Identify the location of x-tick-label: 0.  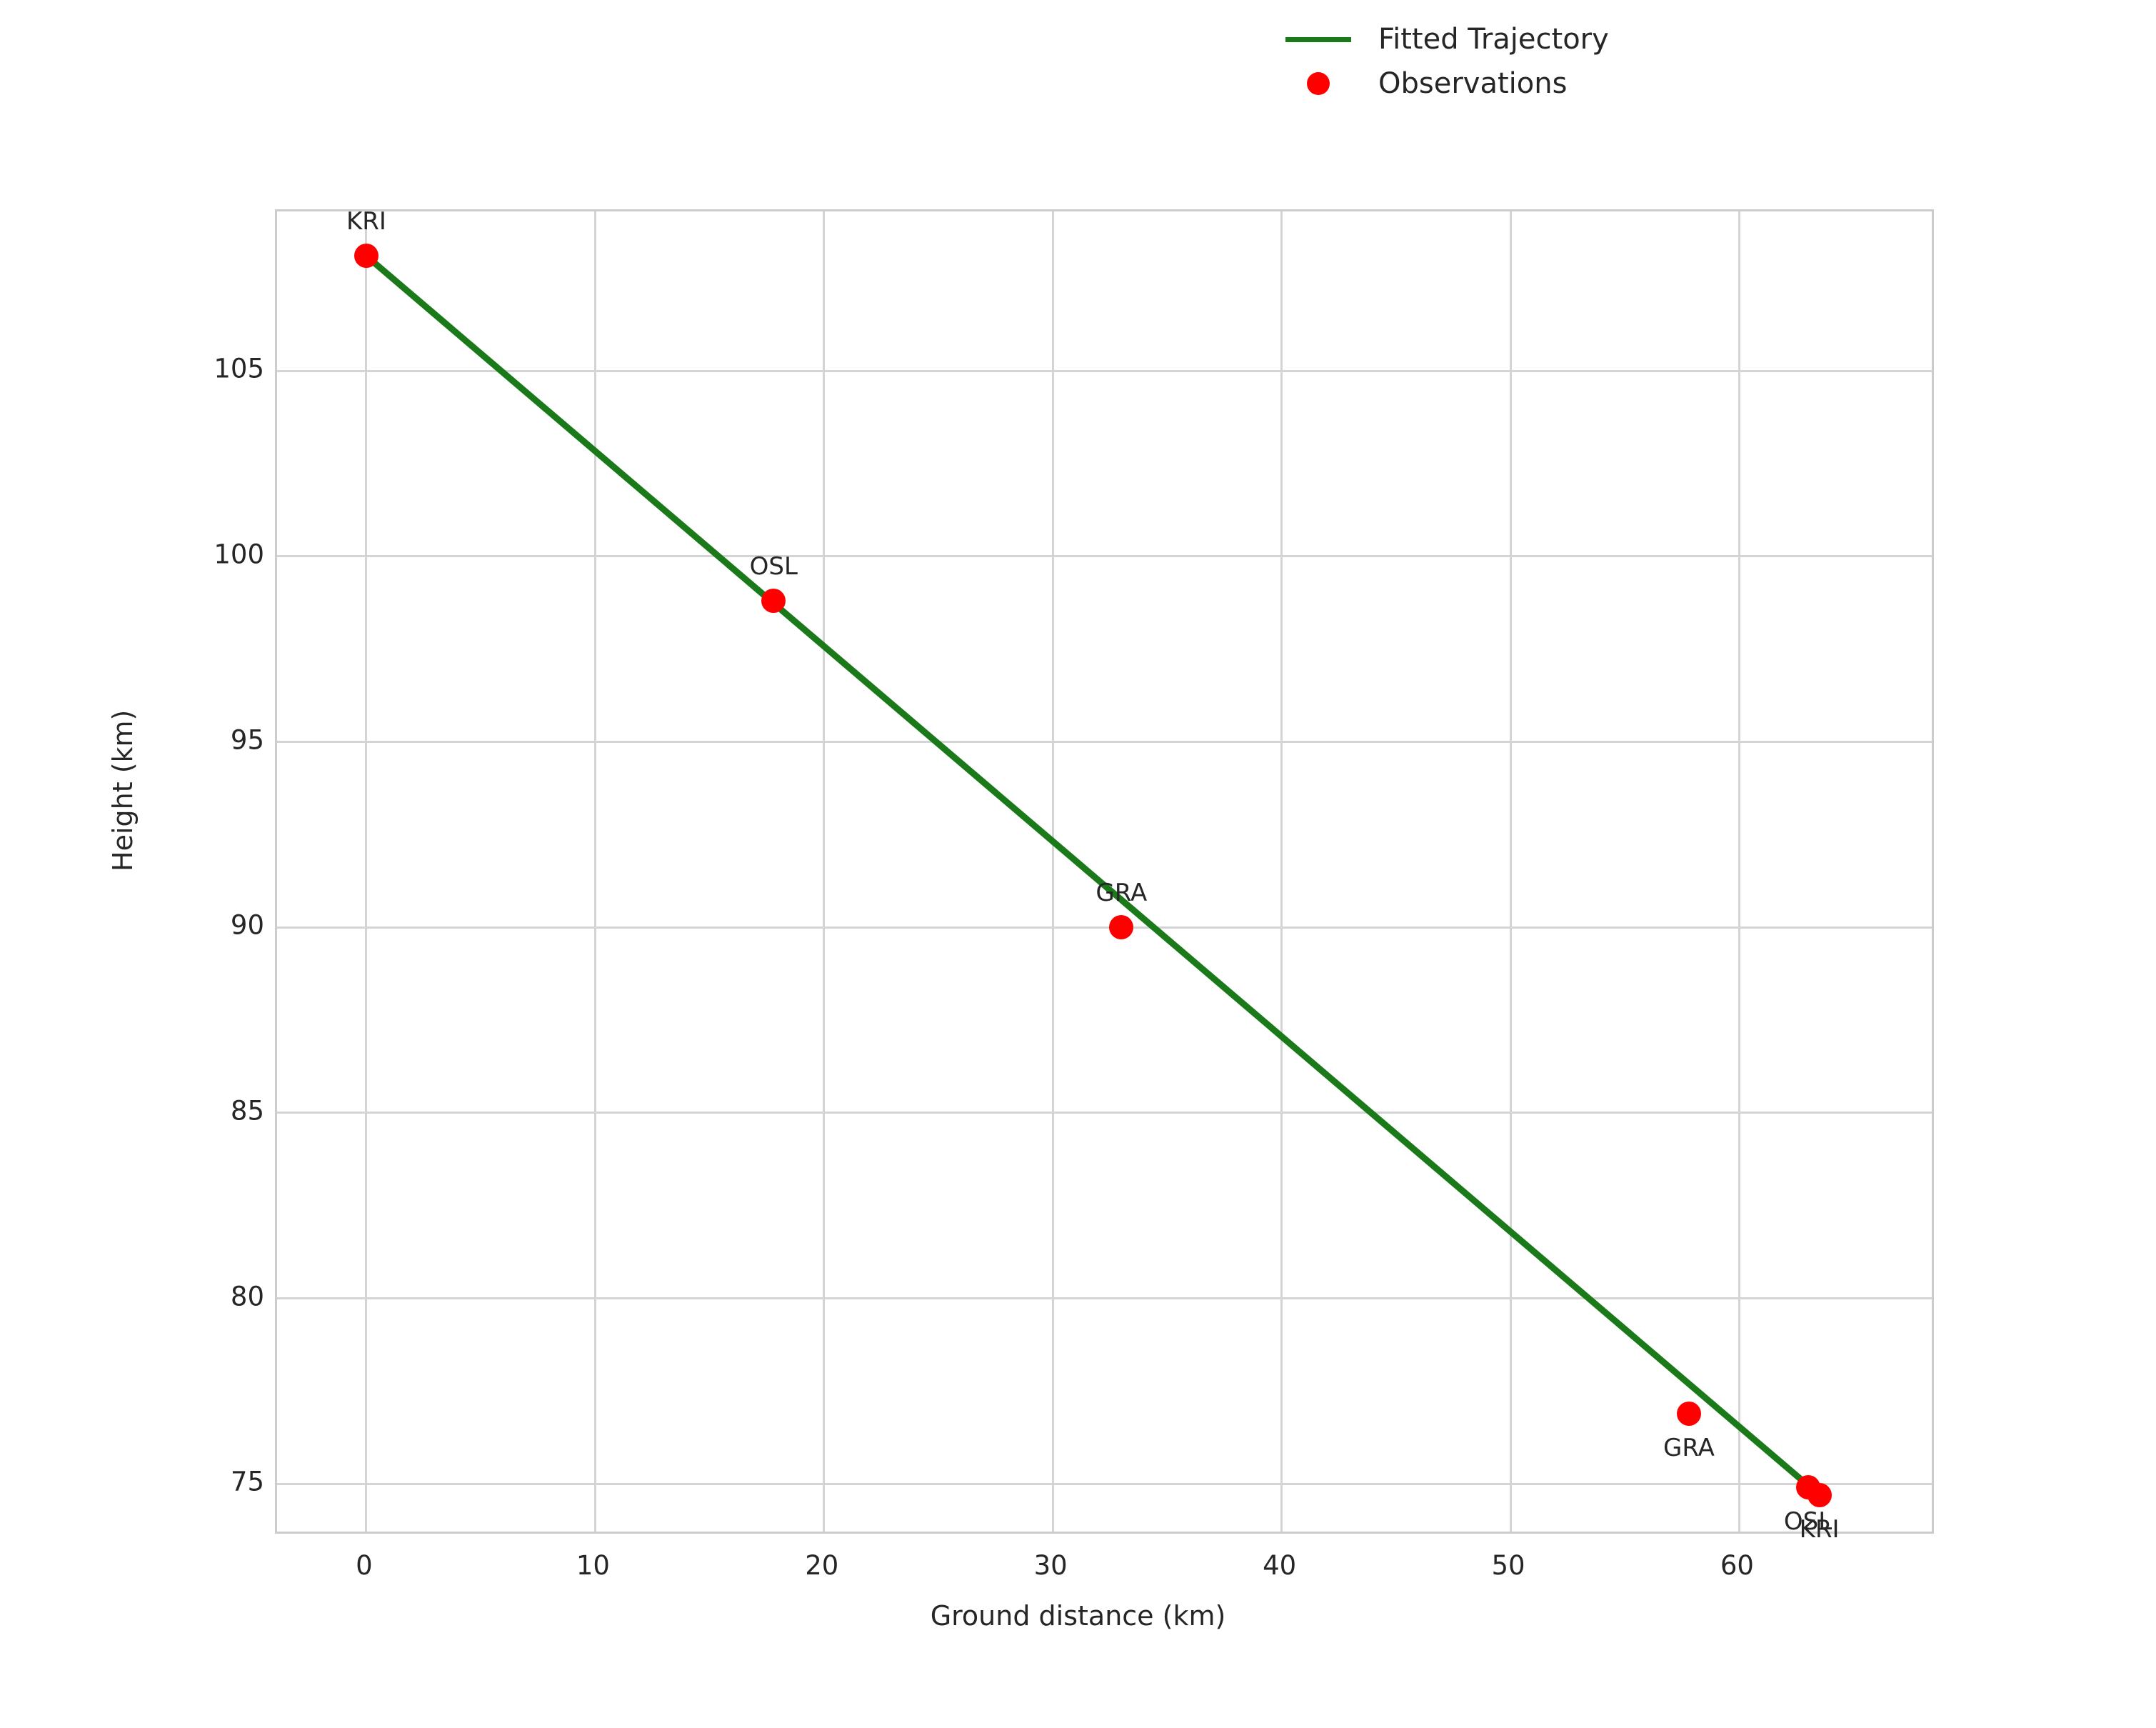
(364, 1565).